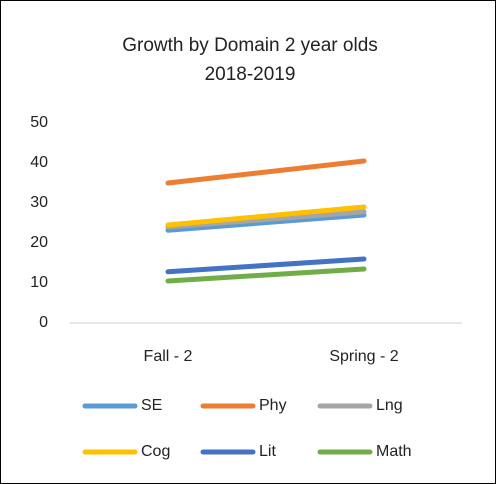 The height and width of the screenshot is (484, 496). I want to click on x-tick-label: Spring - 2, so click(363, 356).